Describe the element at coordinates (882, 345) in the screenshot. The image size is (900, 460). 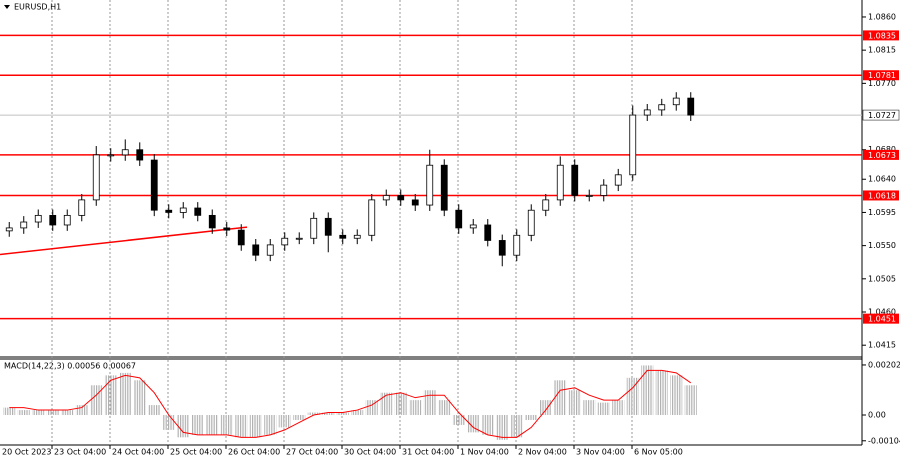
I see `y-tick-label: 1.0415` at that location.